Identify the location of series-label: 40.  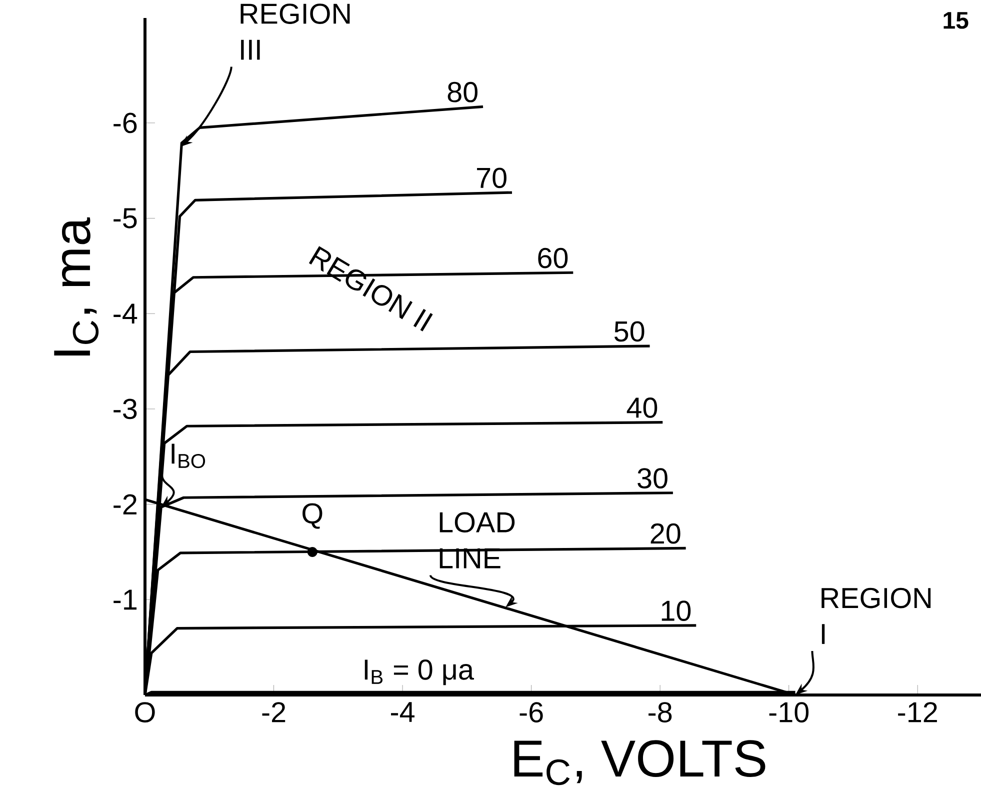
(642, 408).